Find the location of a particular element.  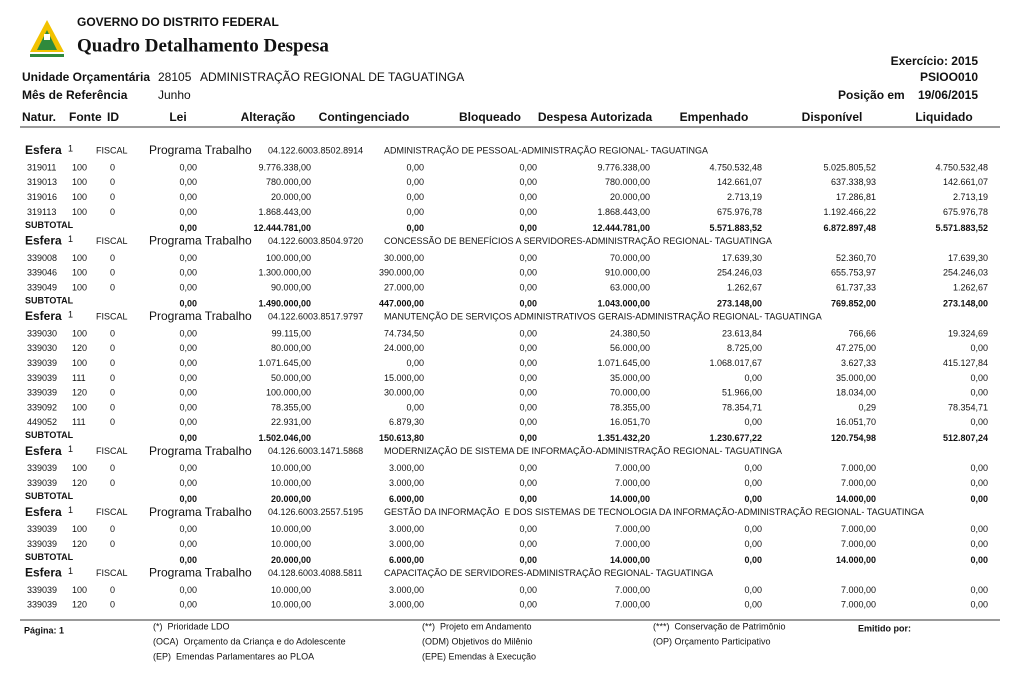

subtotal-value: 20.000,00 is located at coordinates (291, 560).